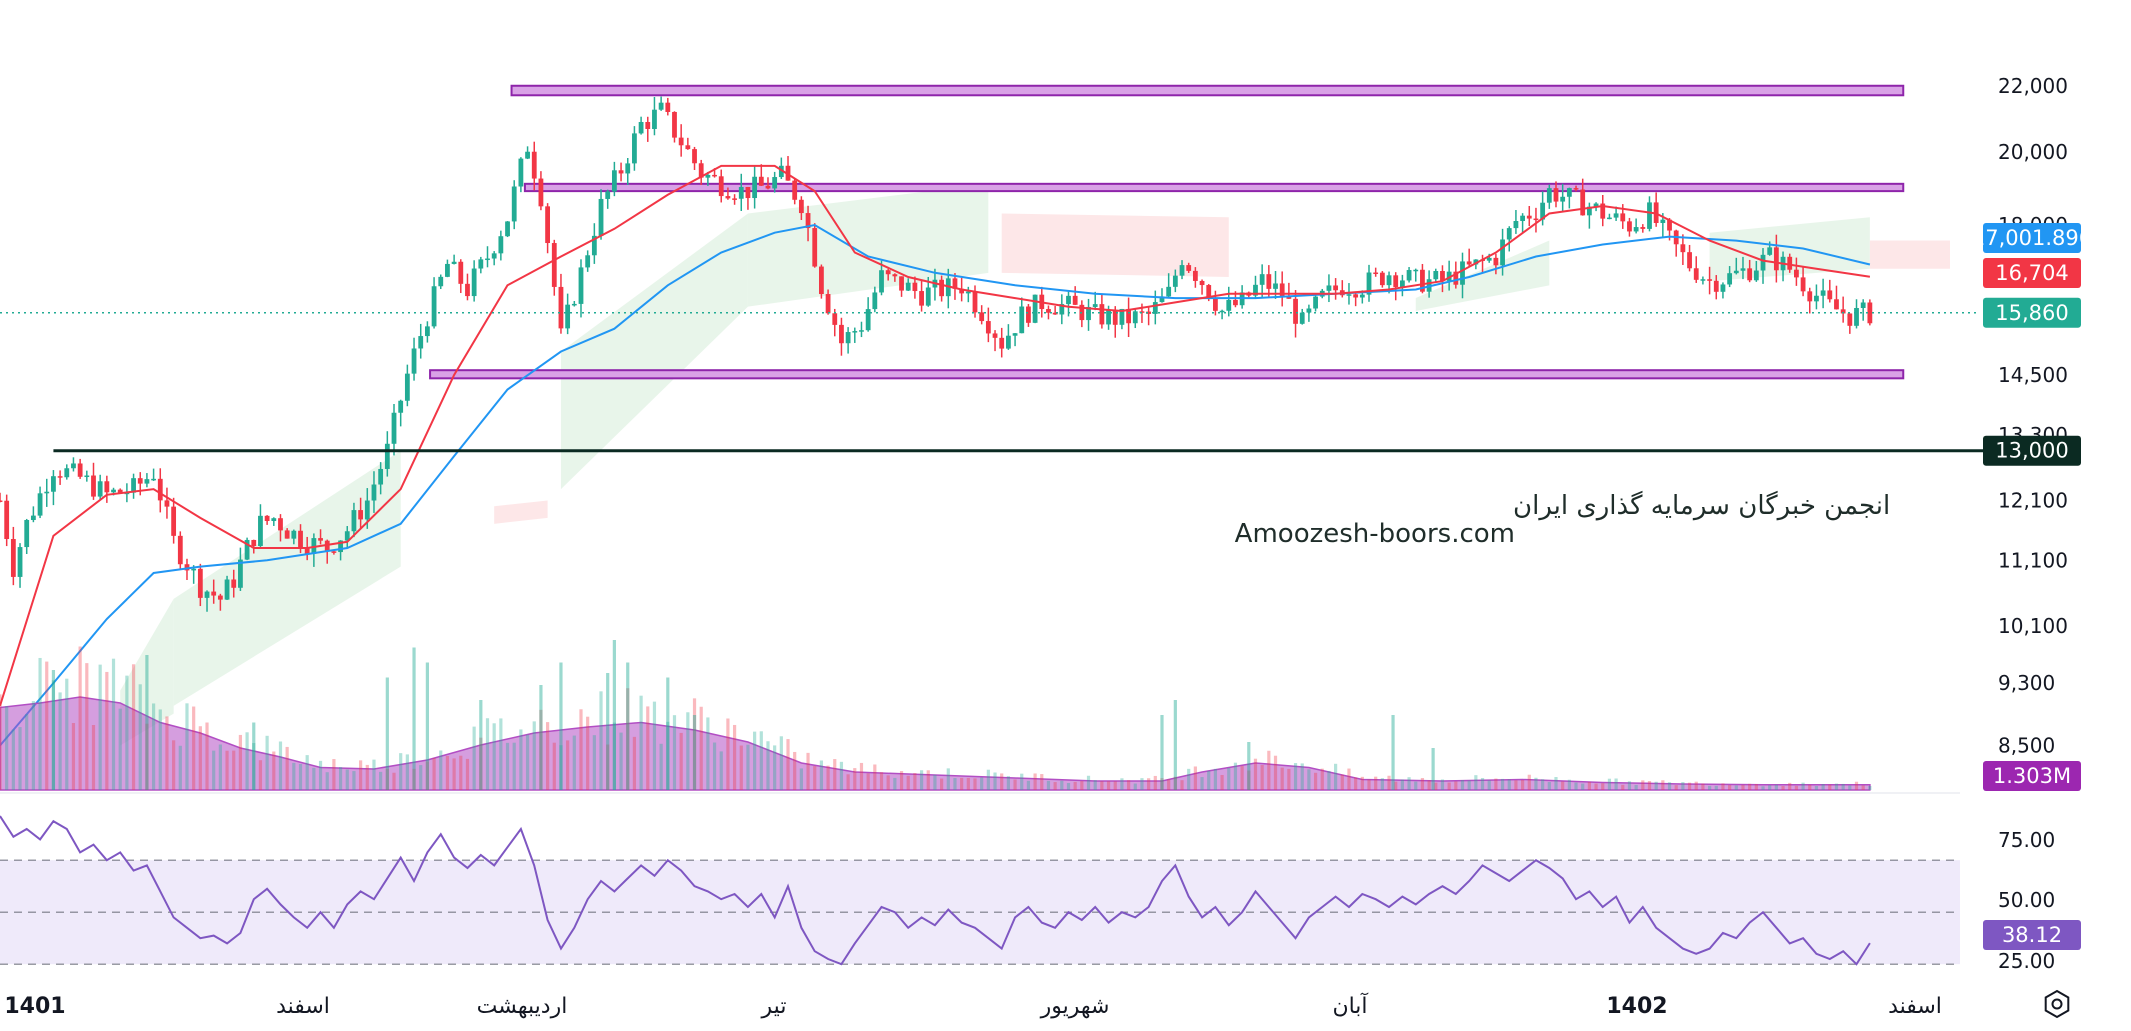  Describe the element at coordinates (1350, 1005) in the screenshot. I see `time-tick-label: آبان` at that location.